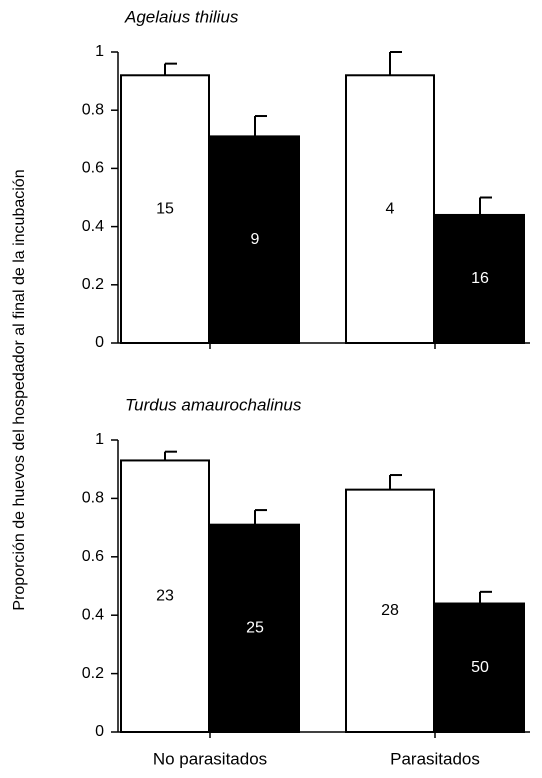 The height and width of the screenshot is (778, 542). I want to click on sample-size-label: 23, so click(165, 595).